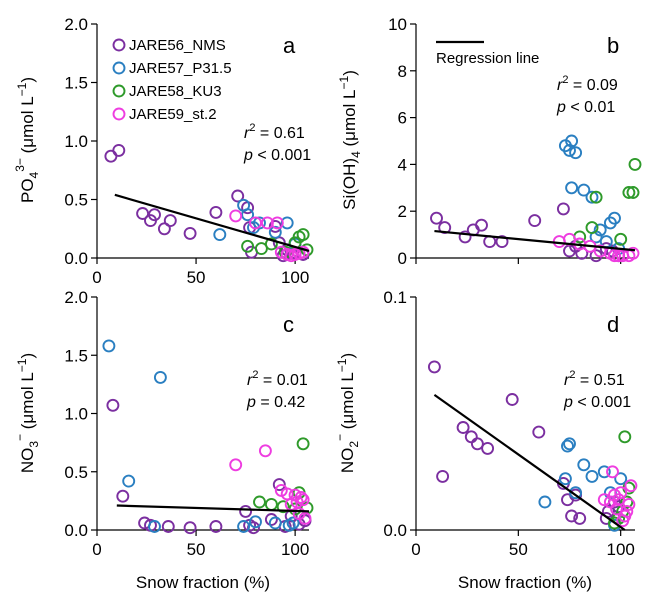 The image size is (646, 597). Describe the element at coordinates (277, 143) in the screenshot. I see `stats-a: r2 = 0.61 p < 0.001` at that location.